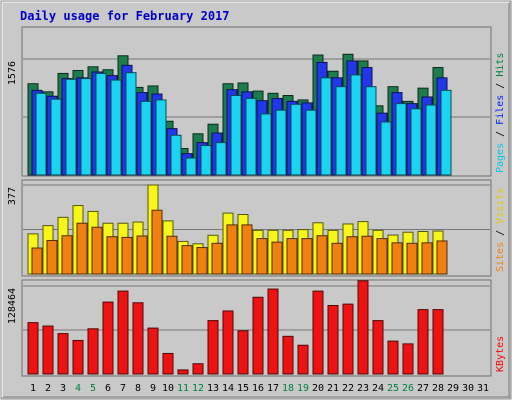  Describe the element at coordinates (363, 388) in the screenshot. I see `day-label-23: 23` at that location.